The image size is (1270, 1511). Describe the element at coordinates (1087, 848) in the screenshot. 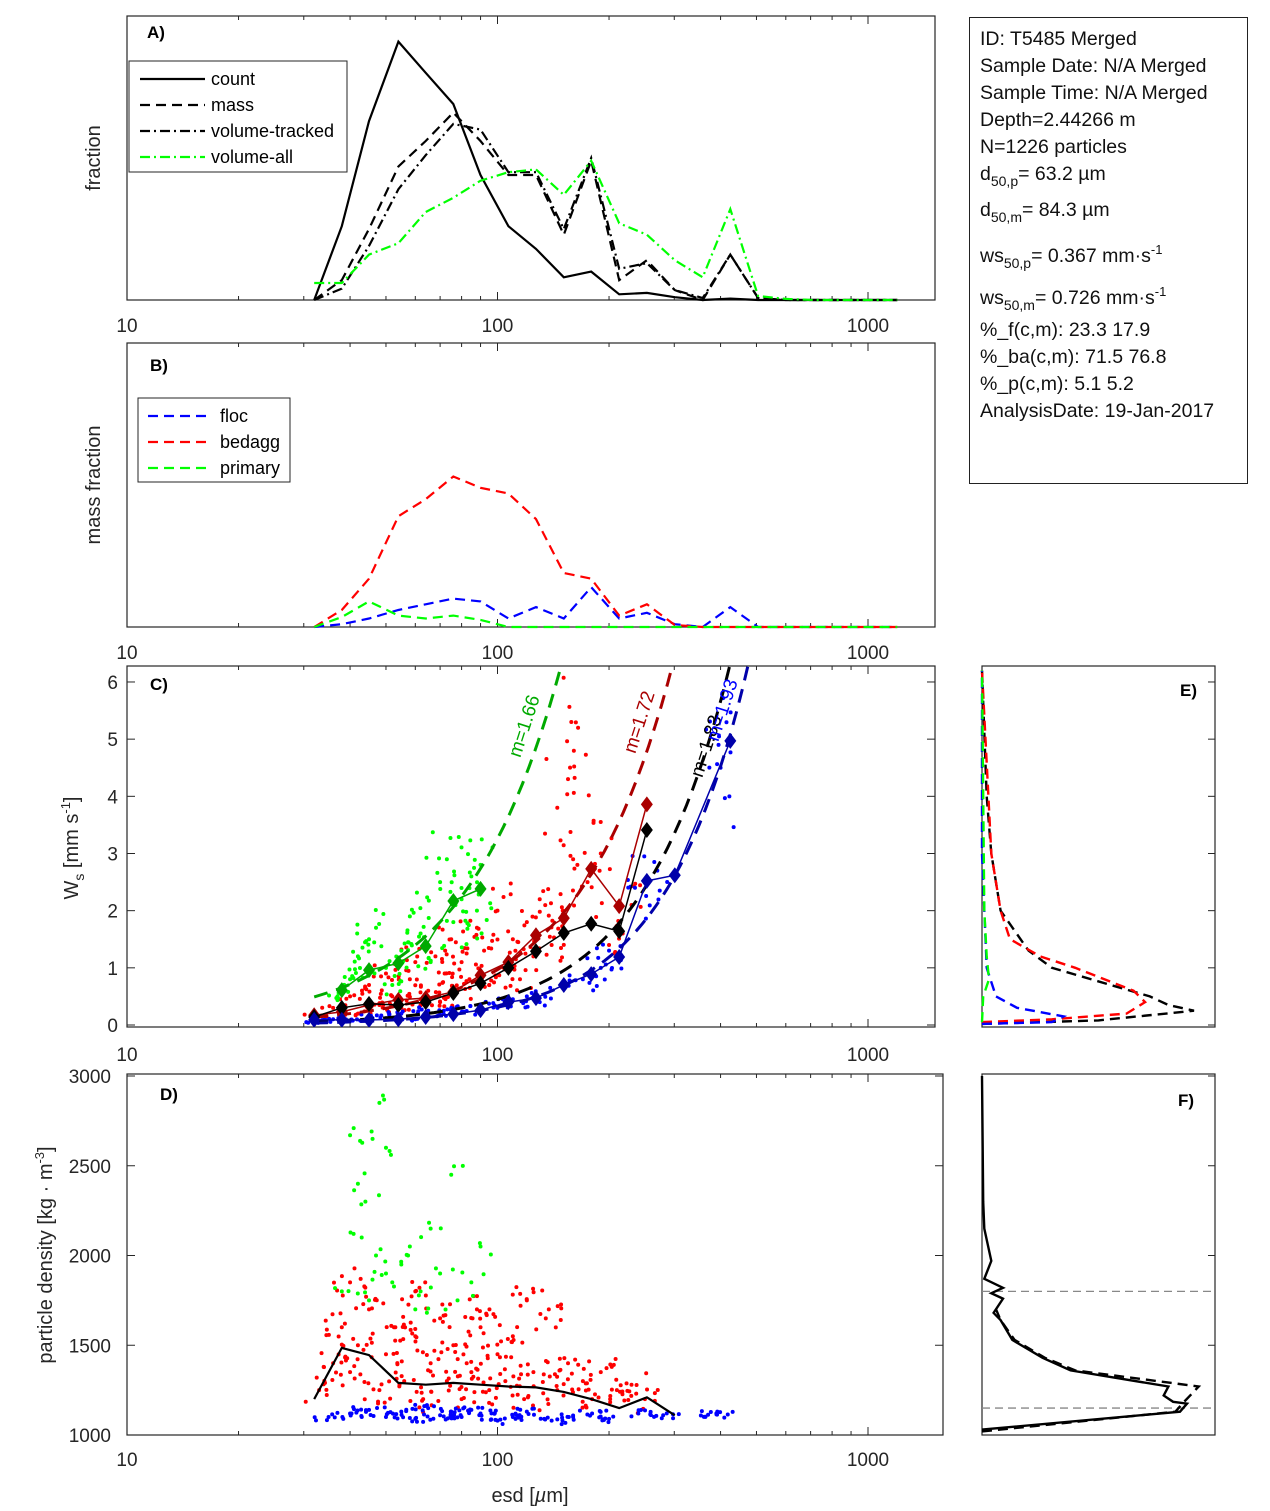

I see `e-distribution-all` at that location.